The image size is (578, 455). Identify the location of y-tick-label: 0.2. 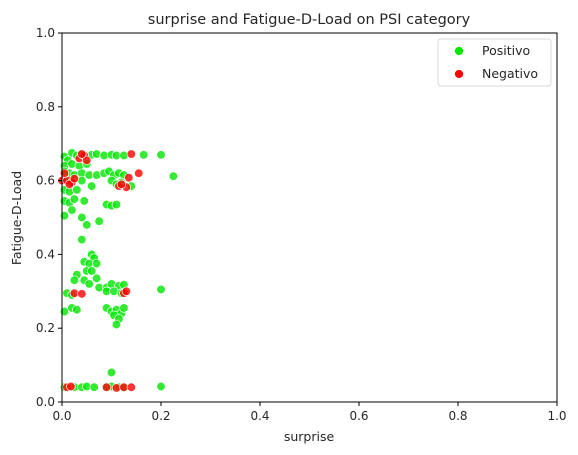
(45, 328).